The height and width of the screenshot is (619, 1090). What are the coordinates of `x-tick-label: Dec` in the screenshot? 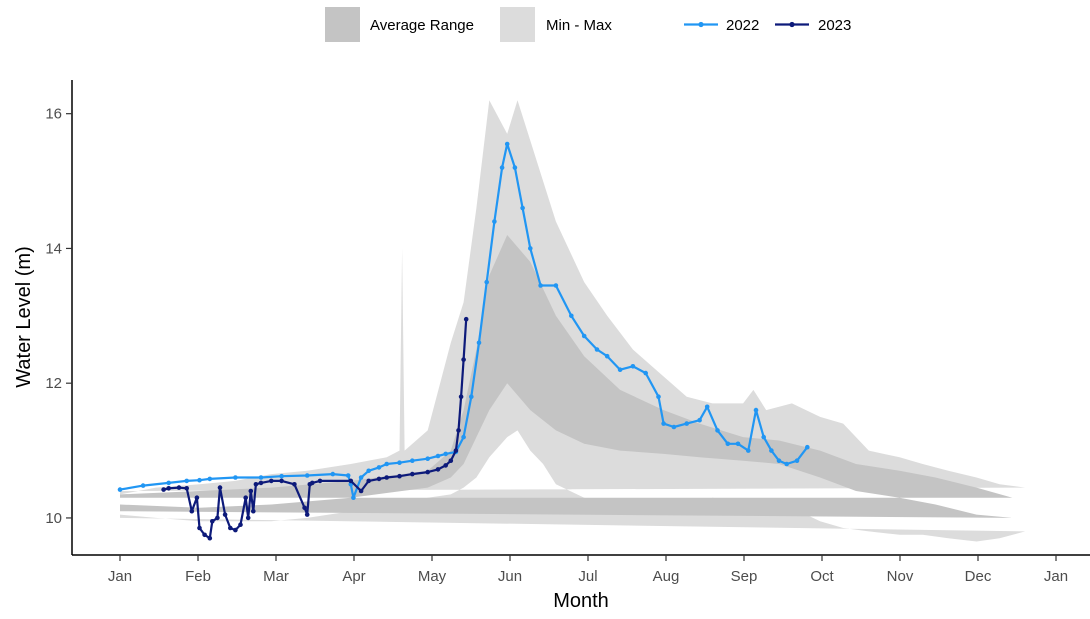 It's located at (978, 576).